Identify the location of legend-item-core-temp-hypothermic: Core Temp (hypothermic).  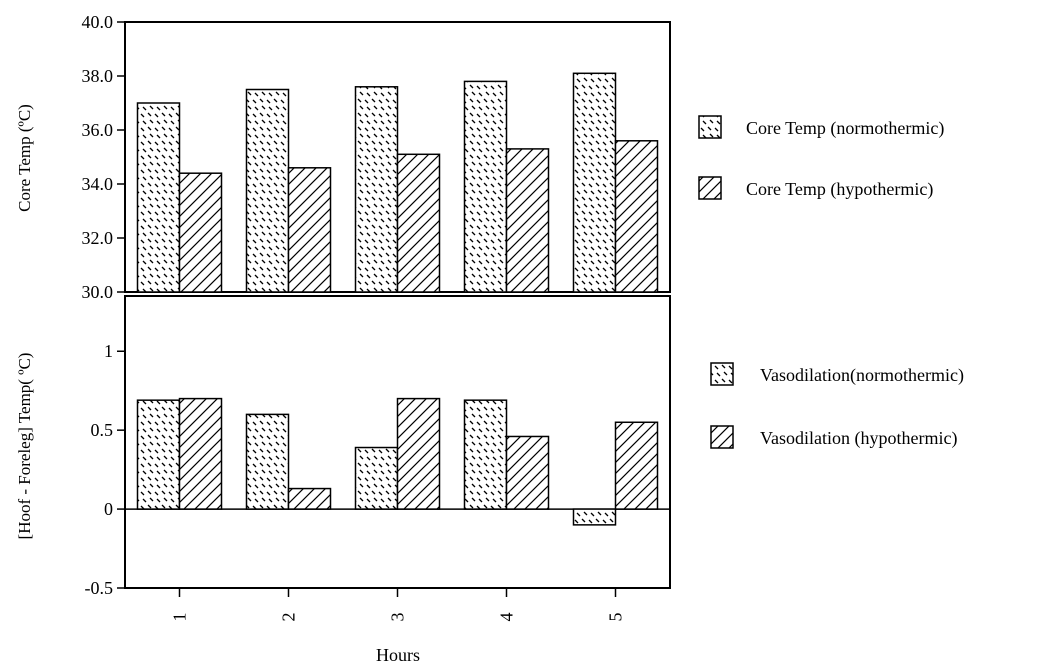
(815, 188).